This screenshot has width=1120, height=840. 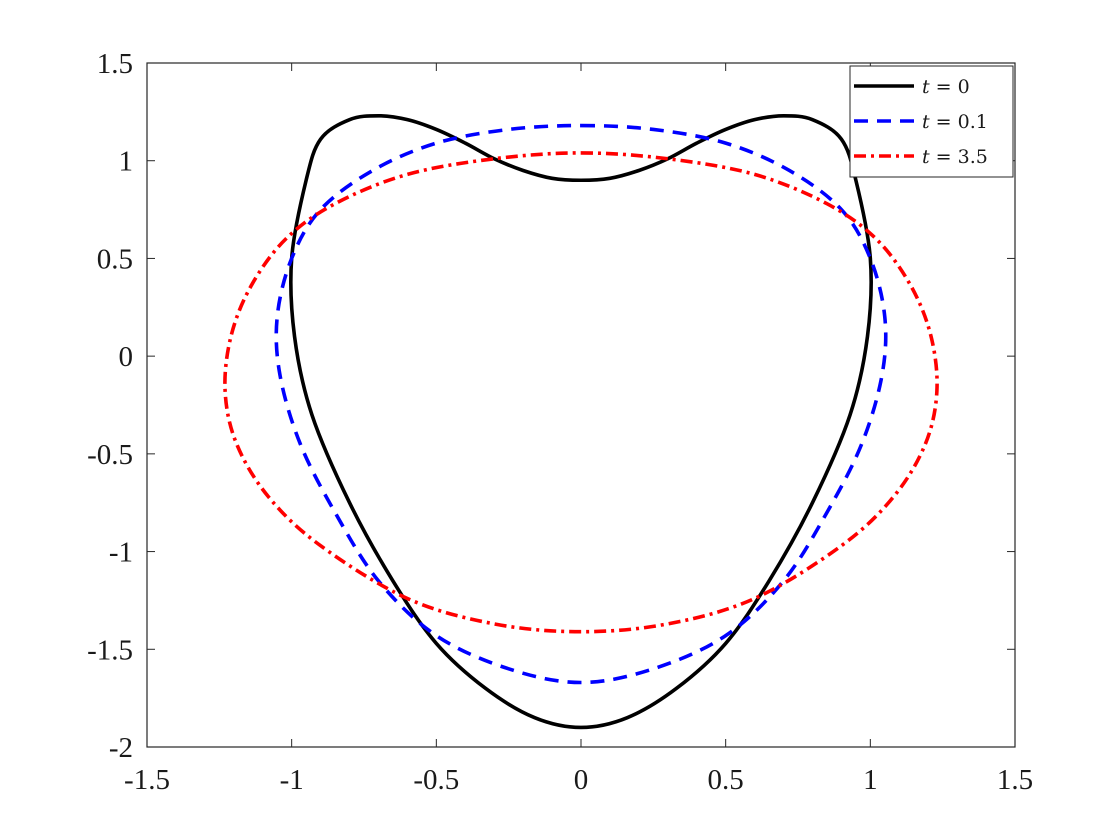 I want to click on legend-label-2: t = 0.1, so click(x=955, y=122).